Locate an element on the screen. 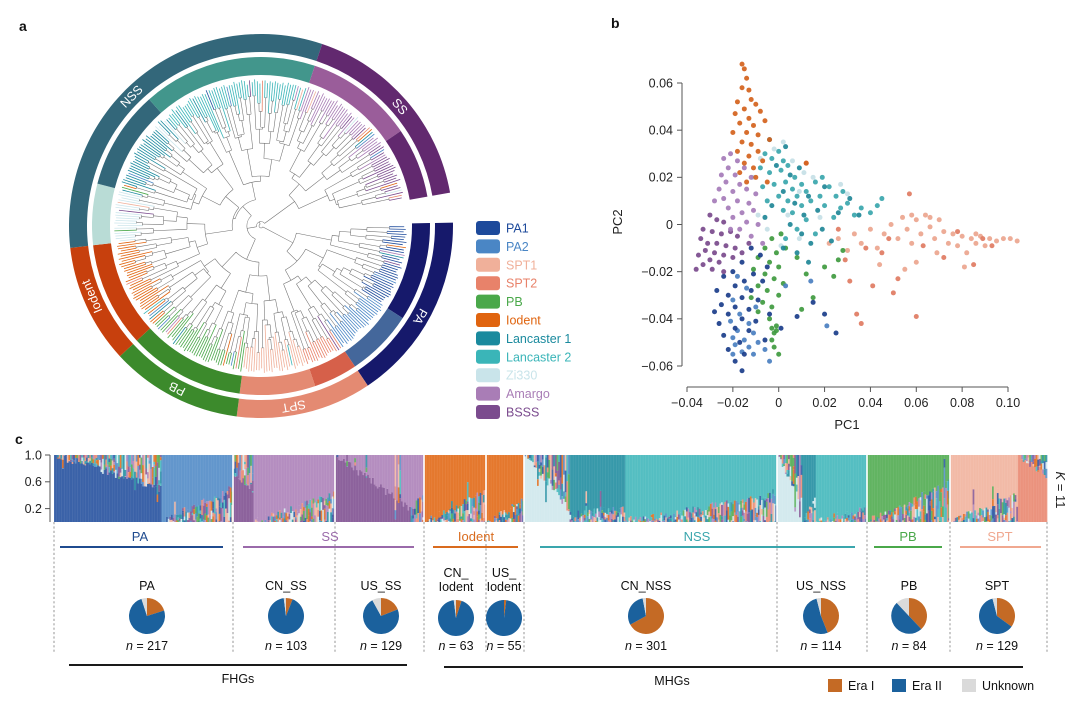  pie-slice-era-ii is located at coordinates (147, 616).